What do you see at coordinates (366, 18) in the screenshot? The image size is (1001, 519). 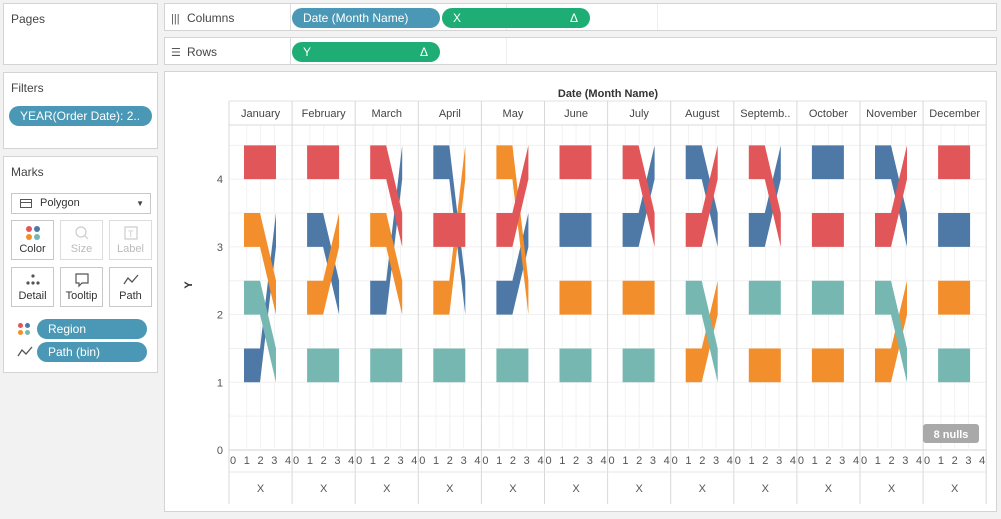 I see `date-month-name-pill: Date (Month Name)` at bounding box center [366, 18].